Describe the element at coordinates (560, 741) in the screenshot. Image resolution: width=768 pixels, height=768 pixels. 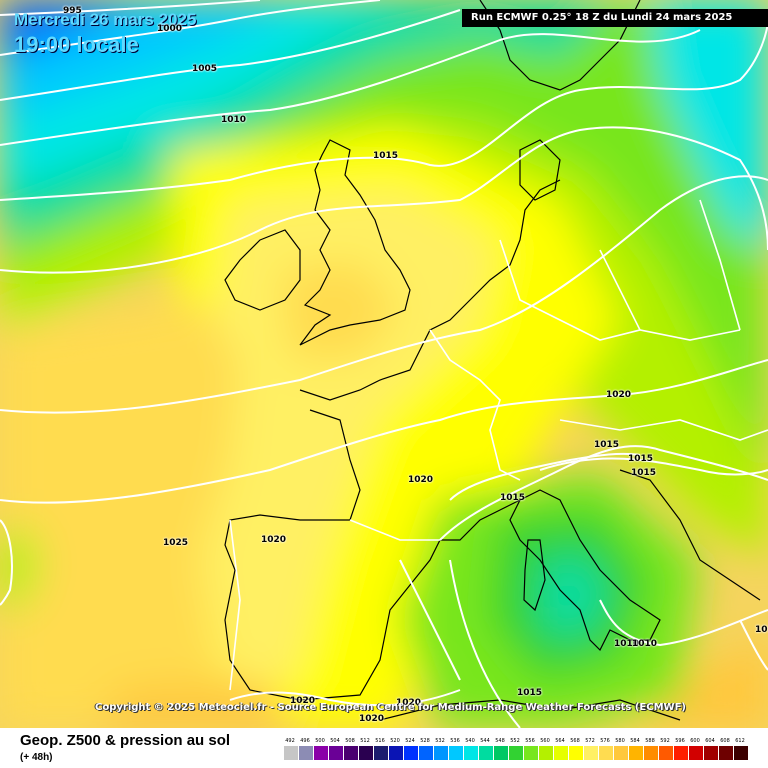
I see `legend-tick-label: 564` at that location.